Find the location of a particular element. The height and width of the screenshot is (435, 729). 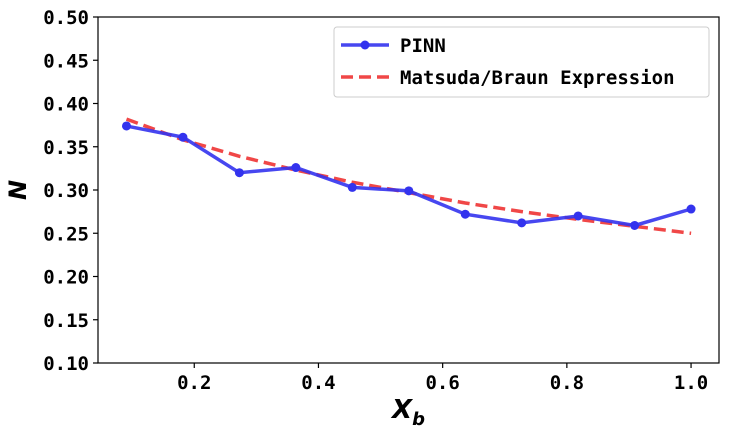

y-tick-label: 0.25 is located at coordinates (66, 234).